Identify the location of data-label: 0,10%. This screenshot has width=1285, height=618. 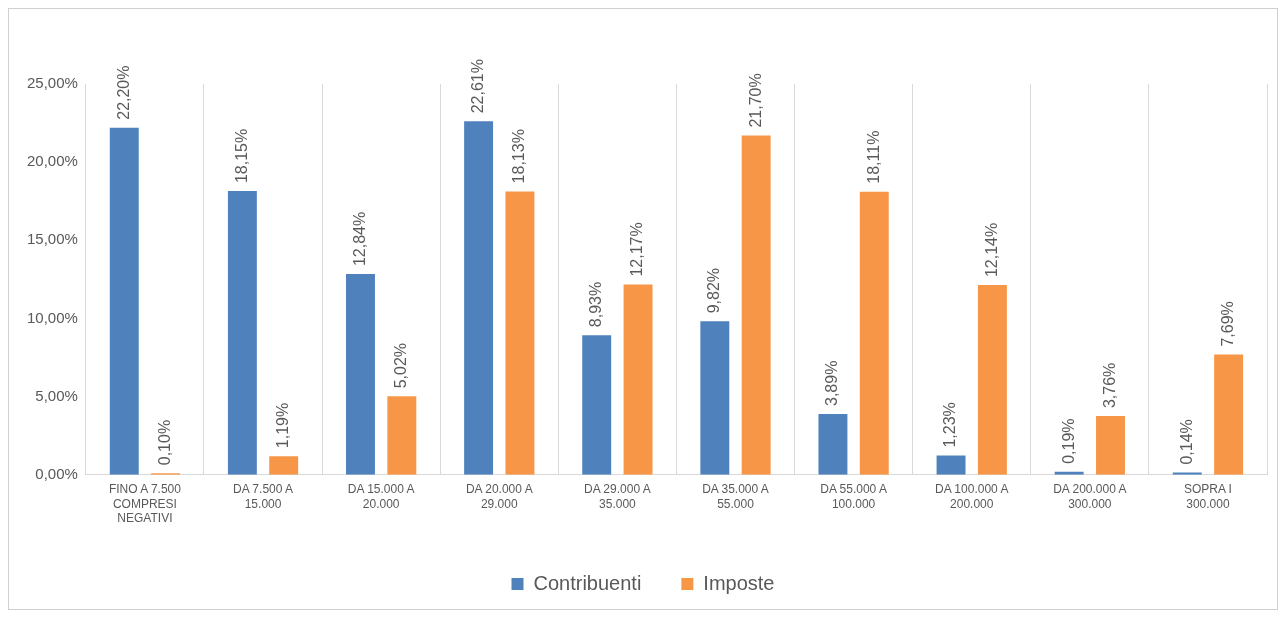
(165, 442).